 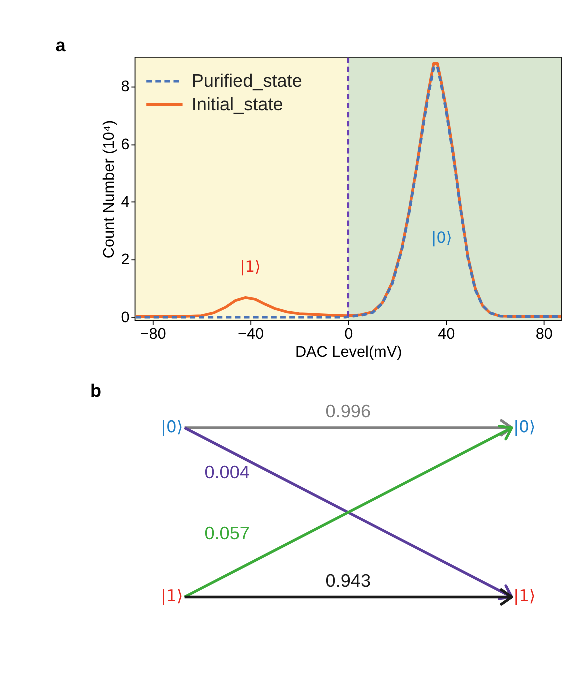 What do you see at coordinates (247, 80) in the screenshot?
I see `legend-label: Purified_state` at bounding box center [247, 80].